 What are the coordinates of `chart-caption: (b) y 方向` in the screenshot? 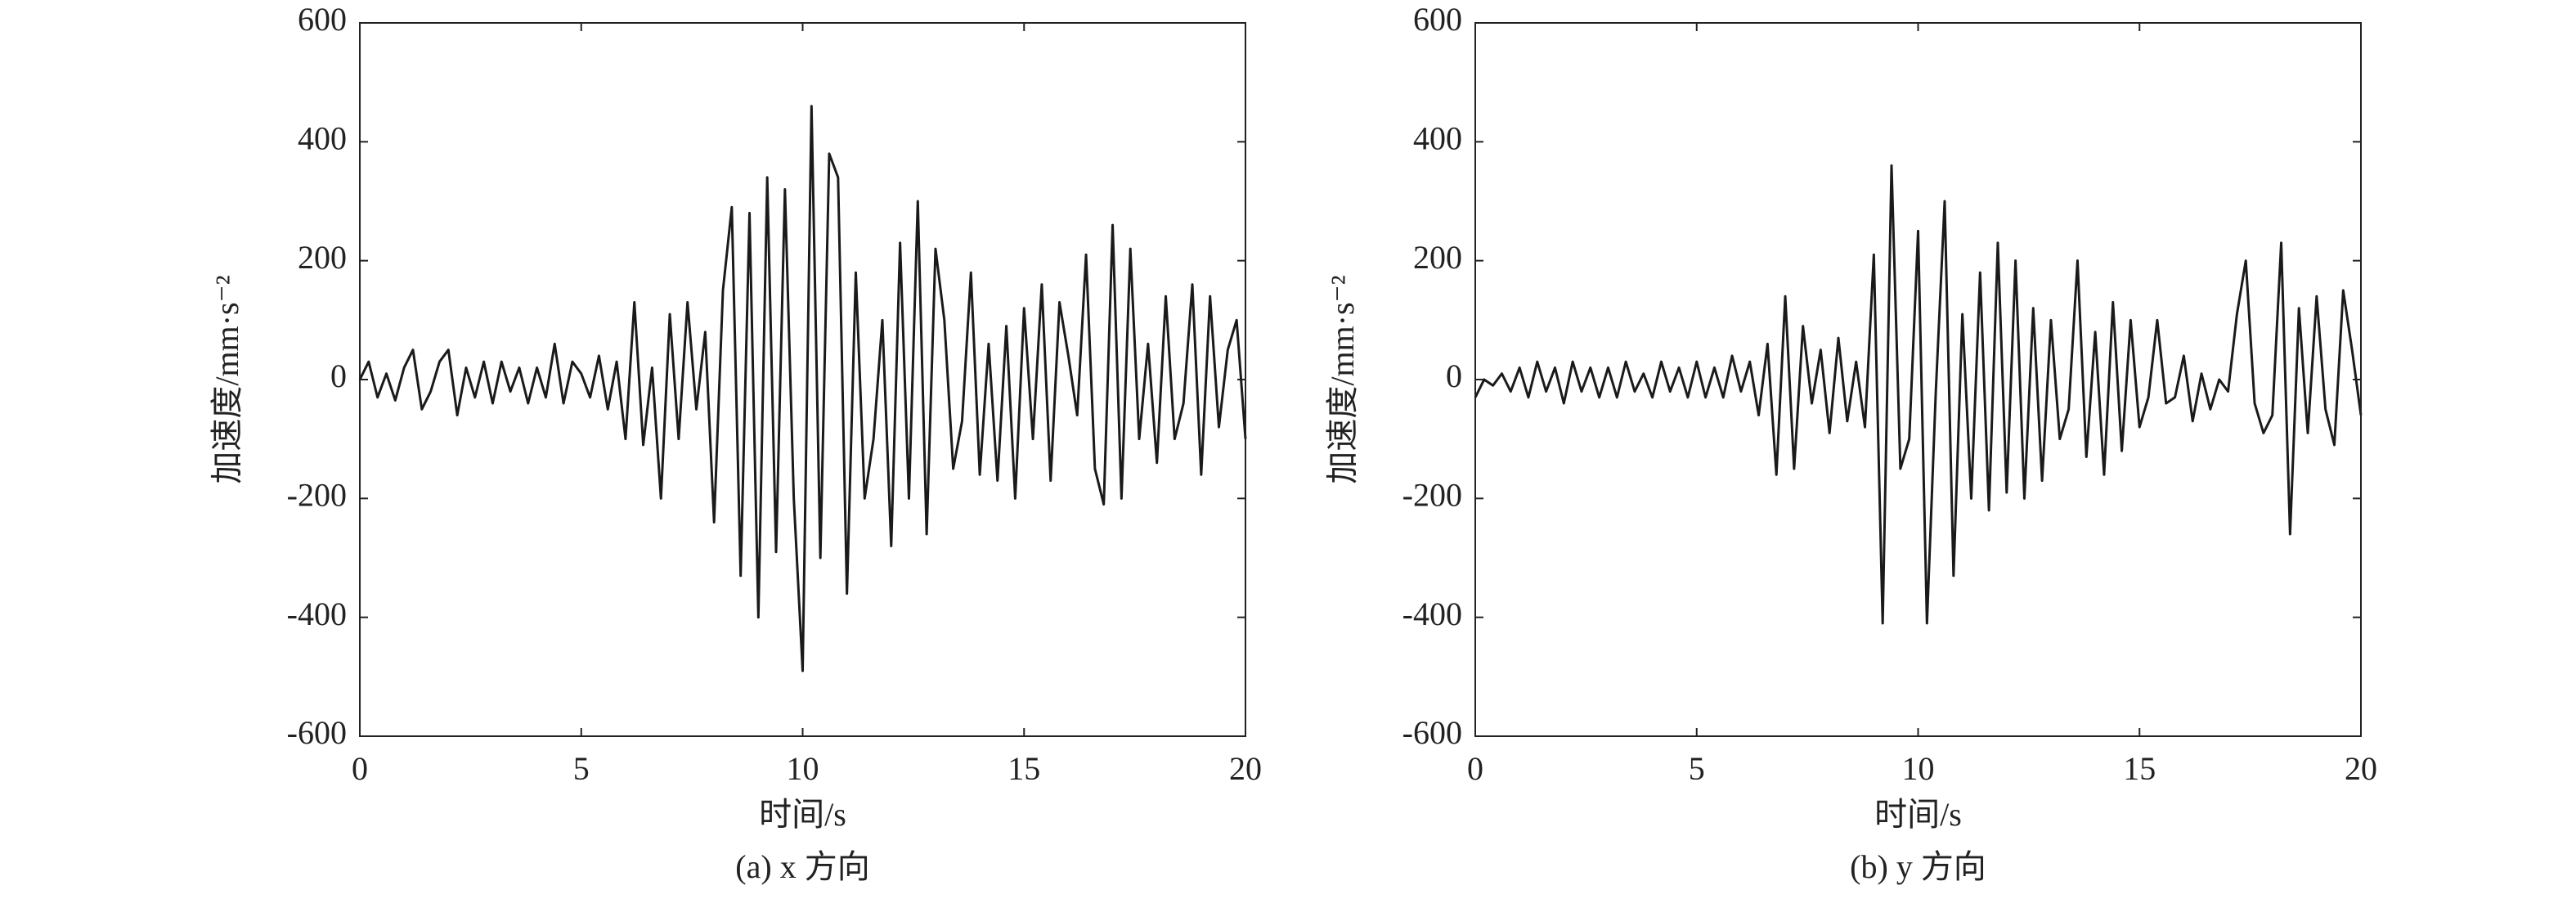 It's located at (1918, 866).